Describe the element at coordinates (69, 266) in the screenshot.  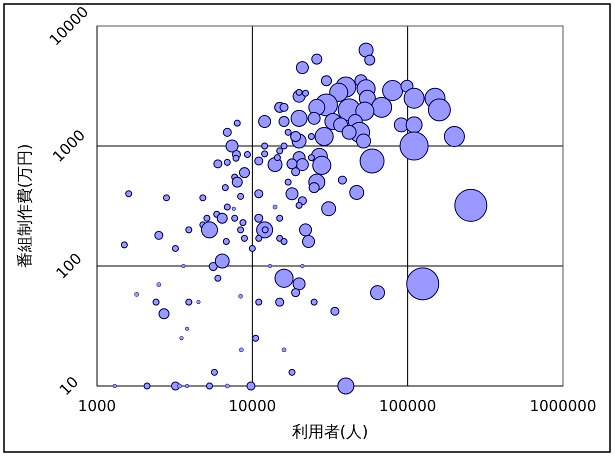
I see `y-tick-label: 100` at that location.